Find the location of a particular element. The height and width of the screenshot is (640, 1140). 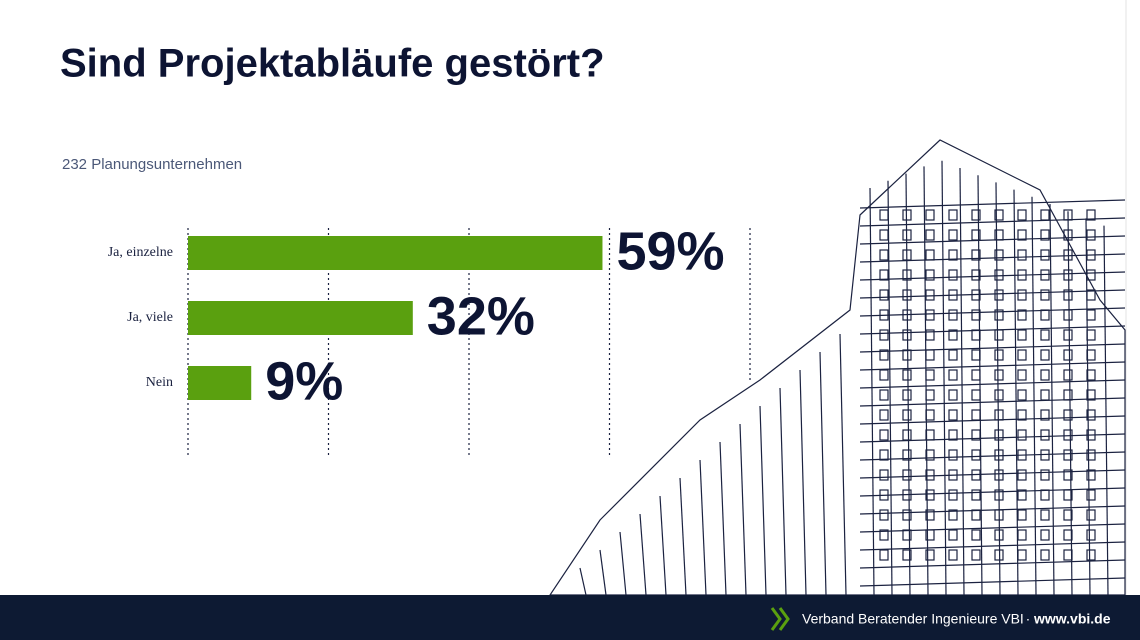

category-label: Ja, einzelne is located at coordinates (140, 252).